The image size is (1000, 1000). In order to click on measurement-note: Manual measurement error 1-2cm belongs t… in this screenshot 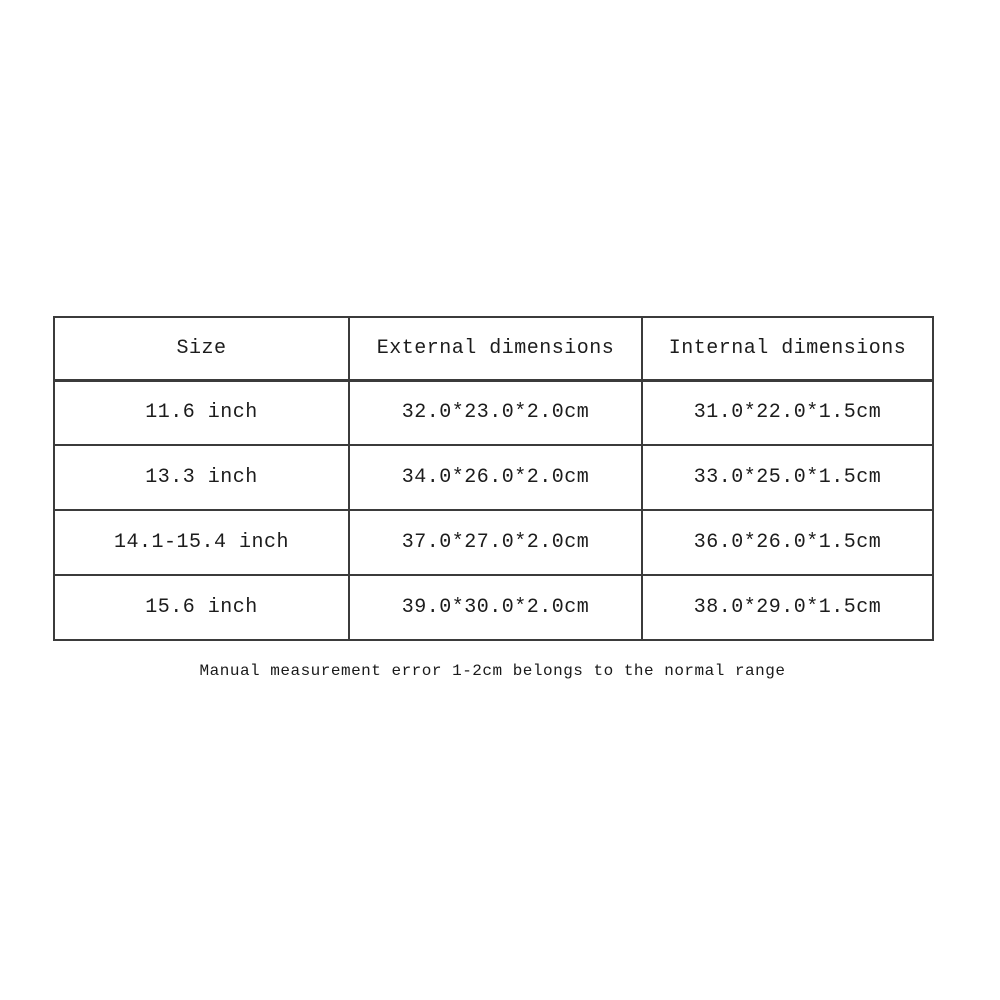, I will do `click(492, 671)`.